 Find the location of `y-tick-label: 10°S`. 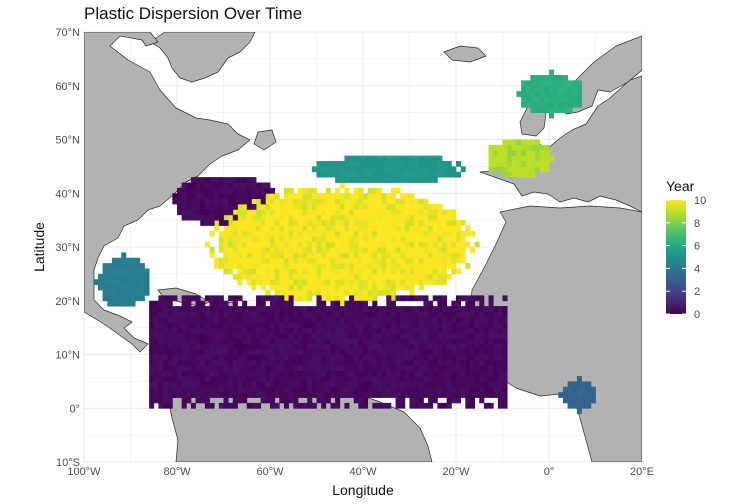

y-tick-label: 10°S is located at coordinates (68, 463).